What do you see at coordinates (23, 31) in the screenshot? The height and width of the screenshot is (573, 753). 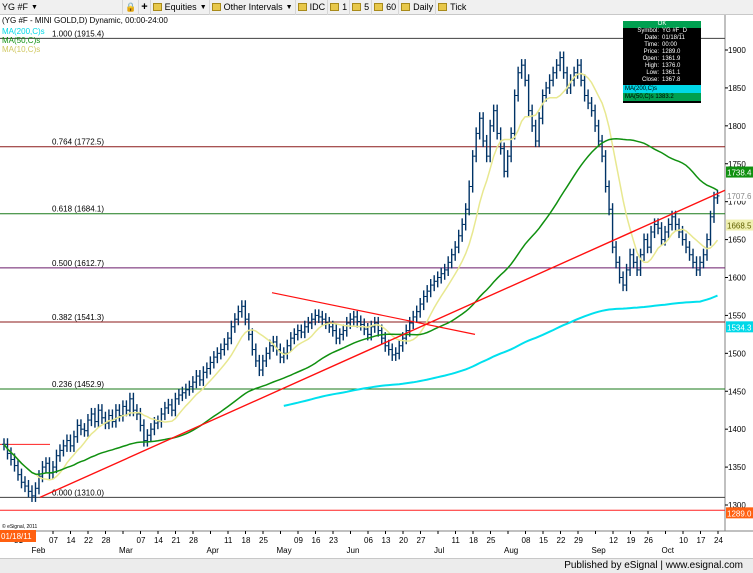 I see `legend-ma200: MA(200,C)s` at bounding box center [23, 31].